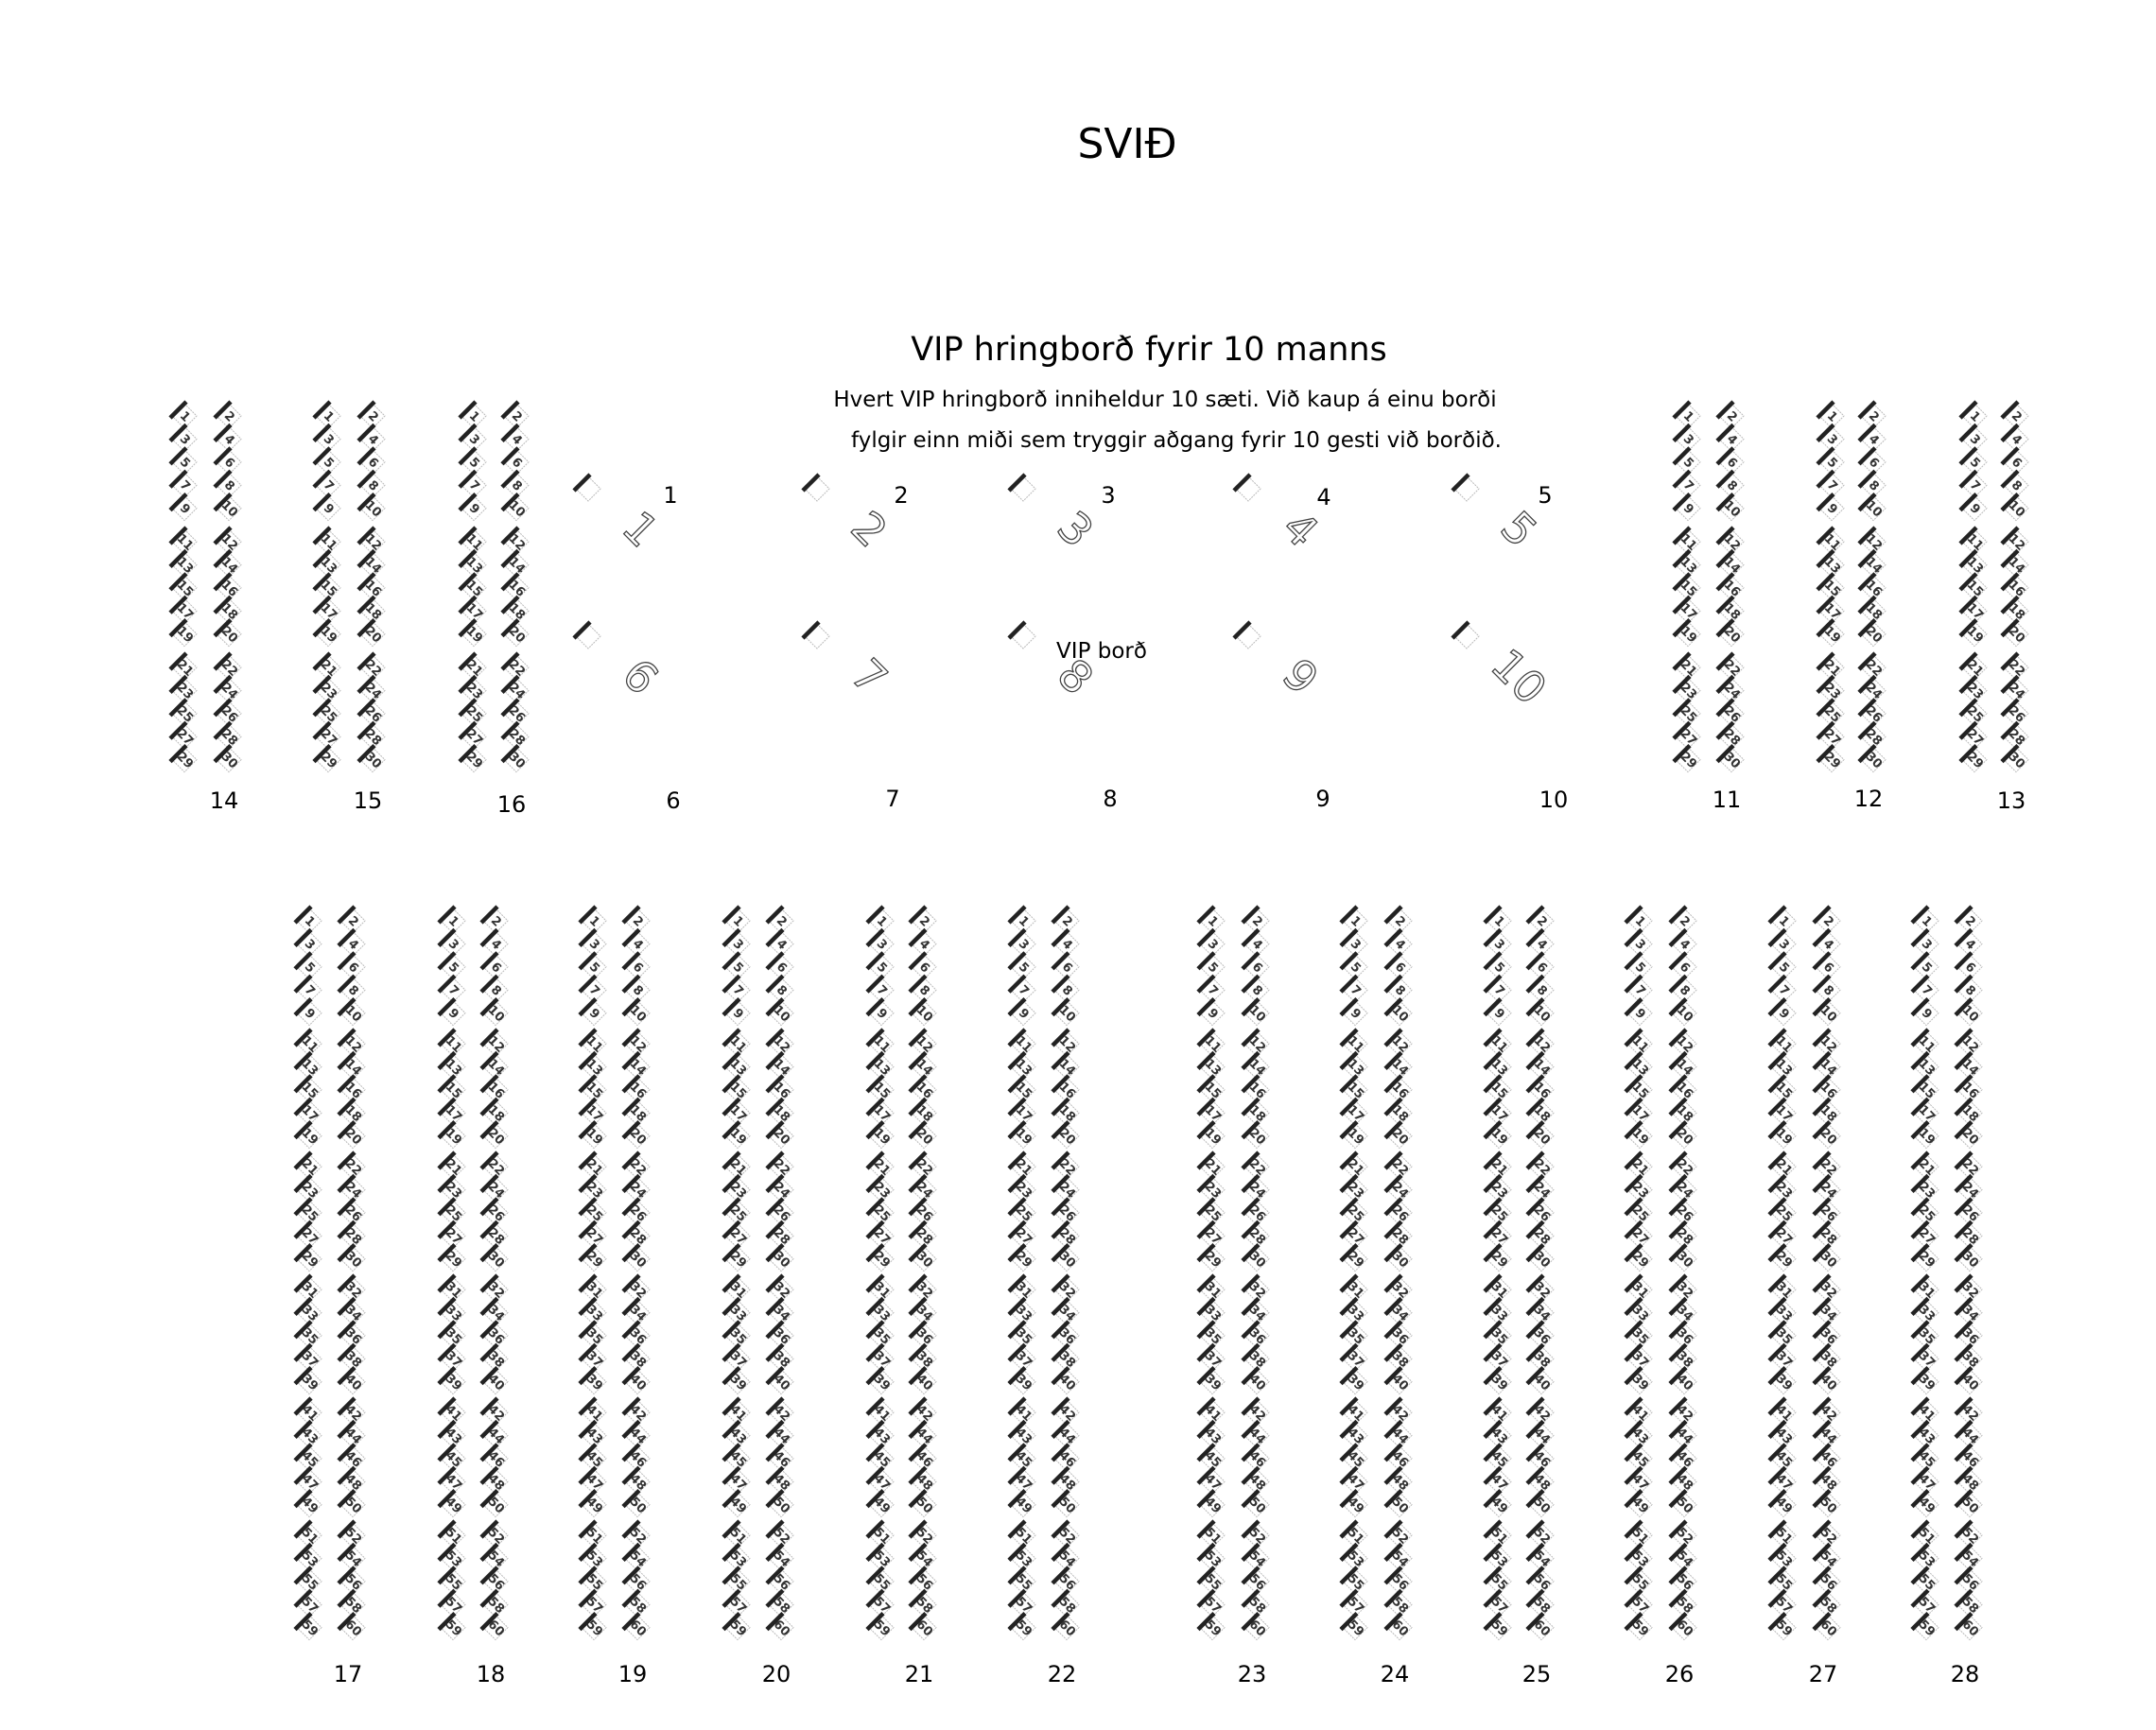 This screenshot has height=1730, width=2156. What do you see at coordinates (880, 1581) in the screenshot?
I see `seat: 55` at bounding box center [880, 1581].